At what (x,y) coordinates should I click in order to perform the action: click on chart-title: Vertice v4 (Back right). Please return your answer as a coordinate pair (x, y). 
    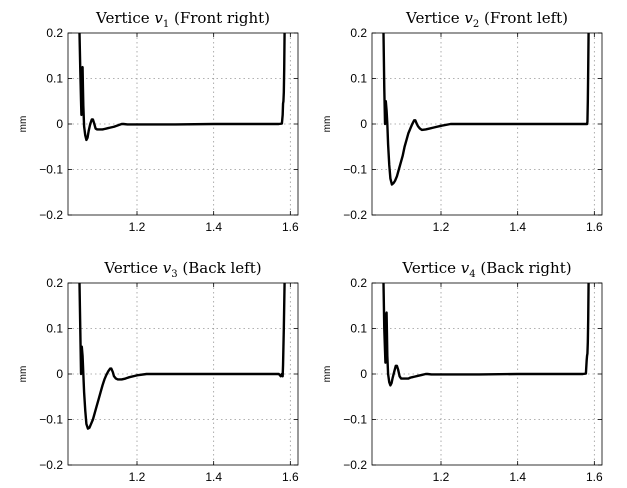
    Looking at the image, I should click on (486, 269).